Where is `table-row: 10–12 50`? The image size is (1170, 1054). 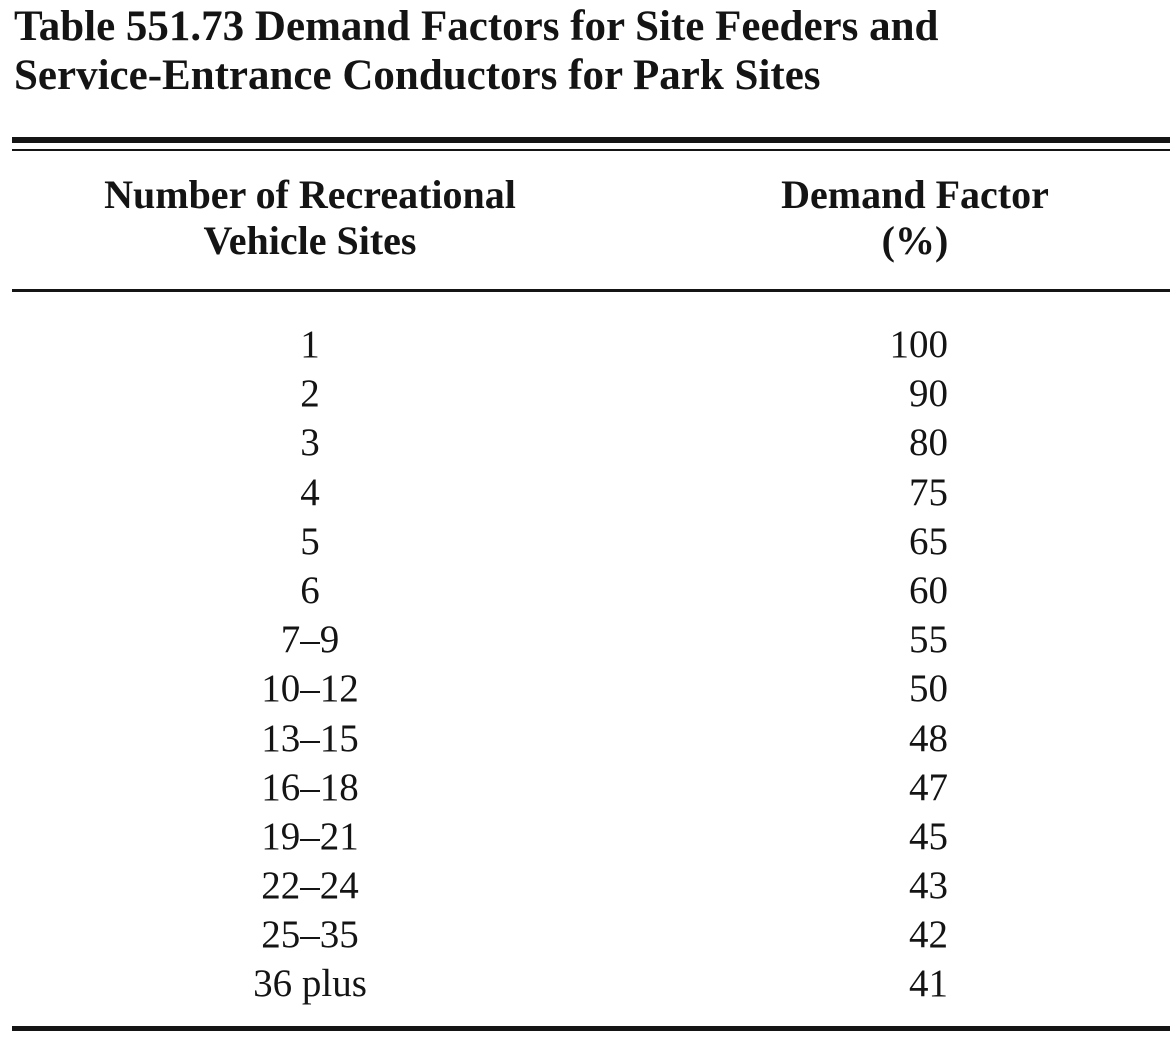 table-row: 10–12 50 is located at coordinates (585, 688).